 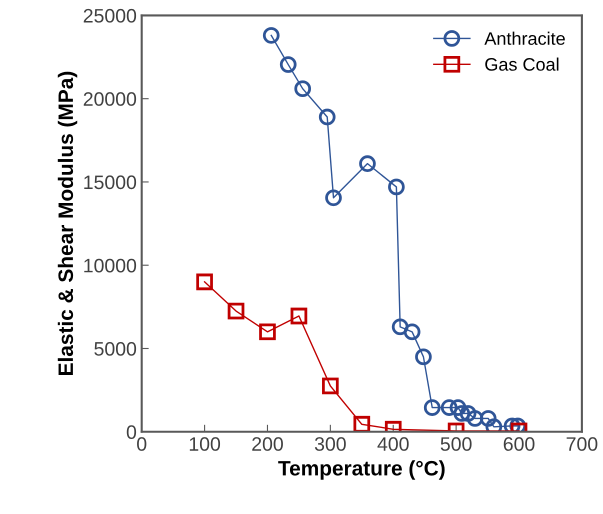 What do you see at coordinates (361, 470) in the screenshot?
I see `x-axis-title: Temperature (°C)` at bounding box center [361, 470].